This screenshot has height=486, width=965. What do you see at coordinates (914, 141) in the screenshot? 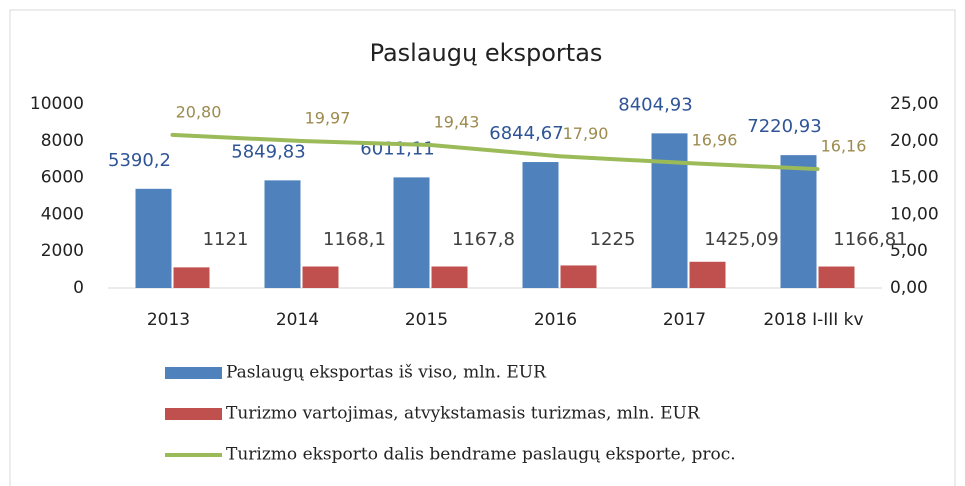
I see `y2-tick-label: 20,00` at bounding box center [914, 141].